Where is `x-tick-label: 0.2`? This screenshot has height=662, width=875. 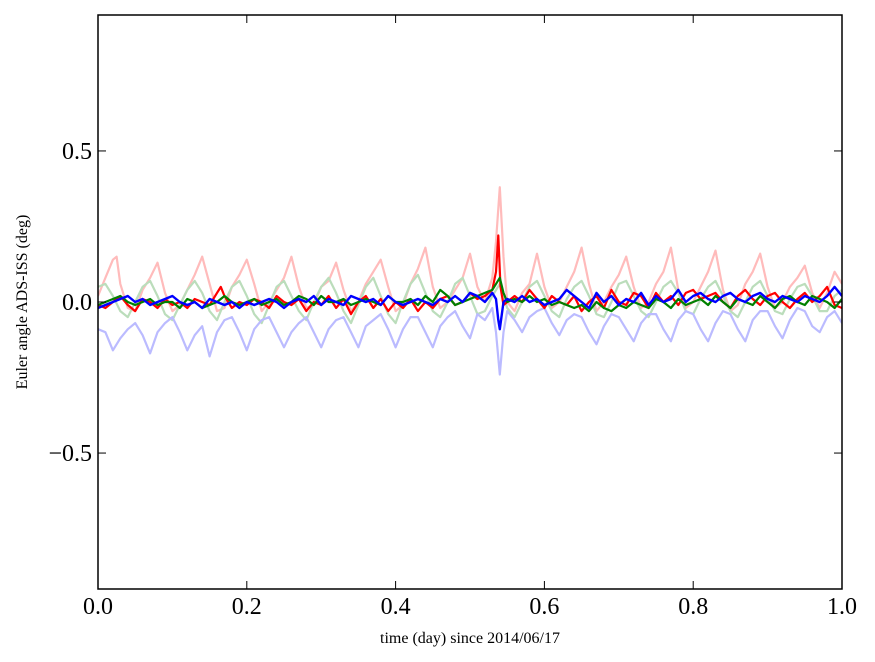
x-tick-label: 0.2 is located at coordinates (247, 607).